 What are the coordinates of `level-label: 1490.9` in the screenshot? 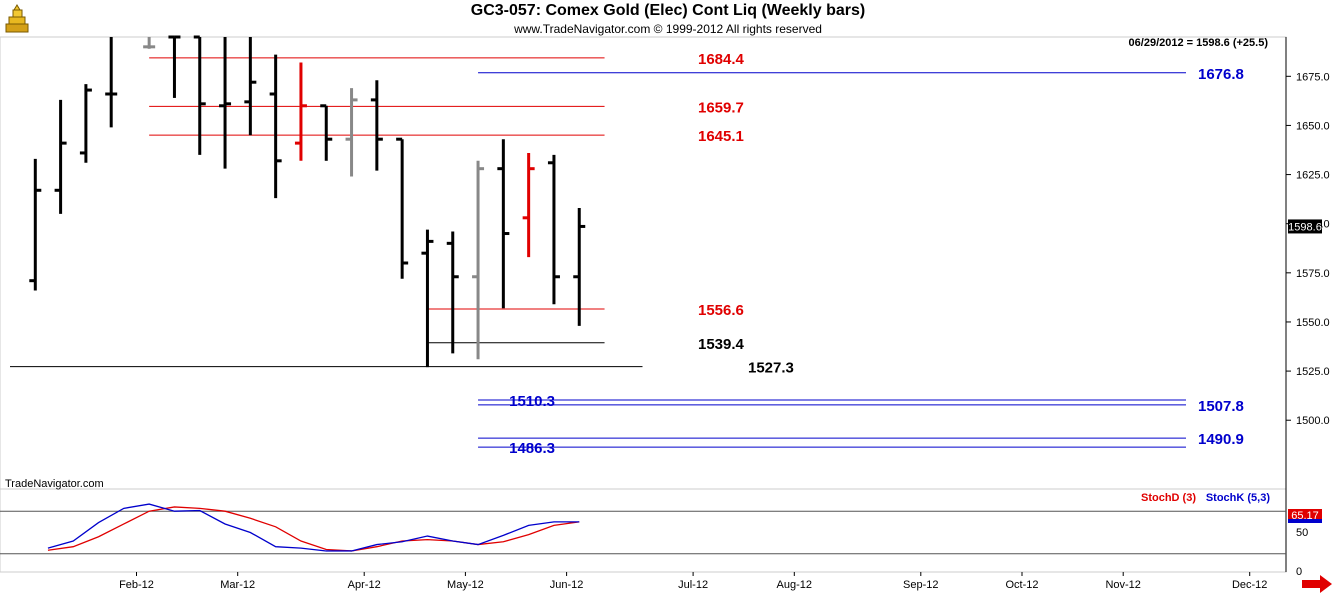 It's located at (1221, 439).